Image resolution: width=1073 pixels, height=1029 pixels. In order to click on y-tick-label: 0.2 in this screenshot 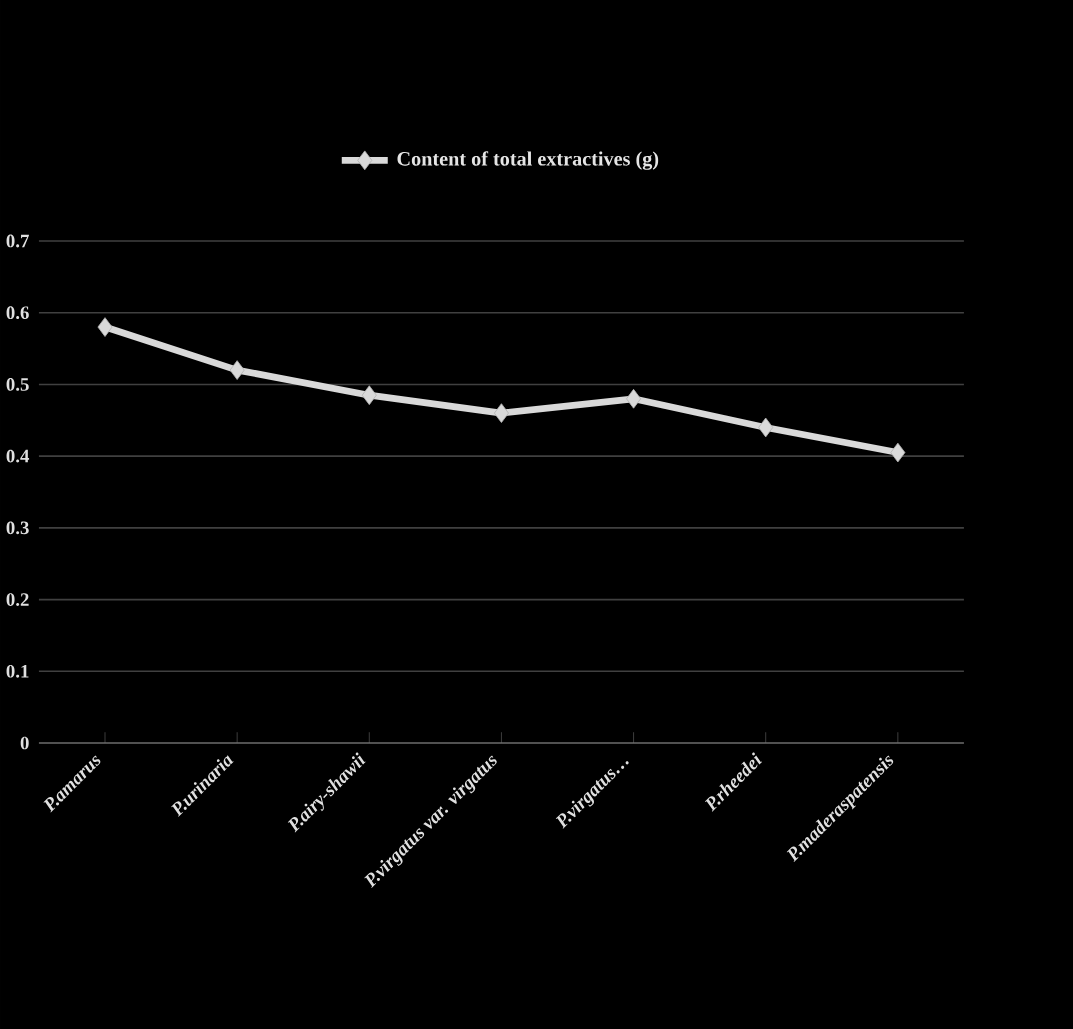, I will do `click(17, 599)`.